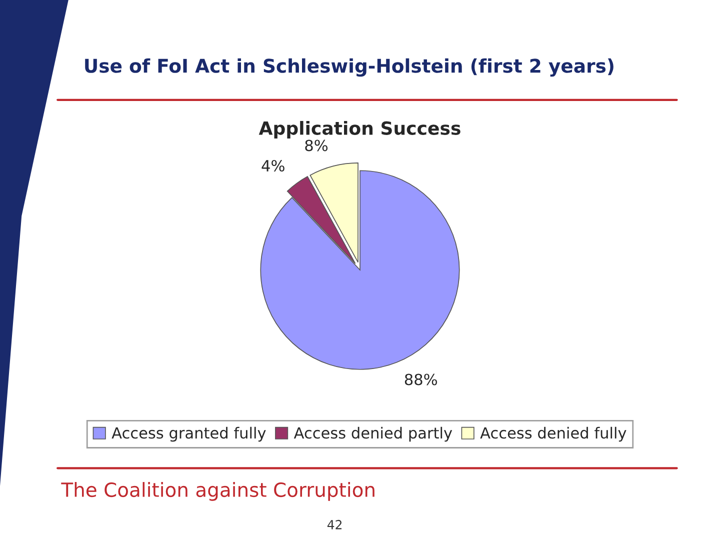 Image resolution: width=720 pixels, height=540 pixels. I want to click on chart-title: Use of FoI Act in Schleswig-Holstein (first 2 years), so click(349, 67).